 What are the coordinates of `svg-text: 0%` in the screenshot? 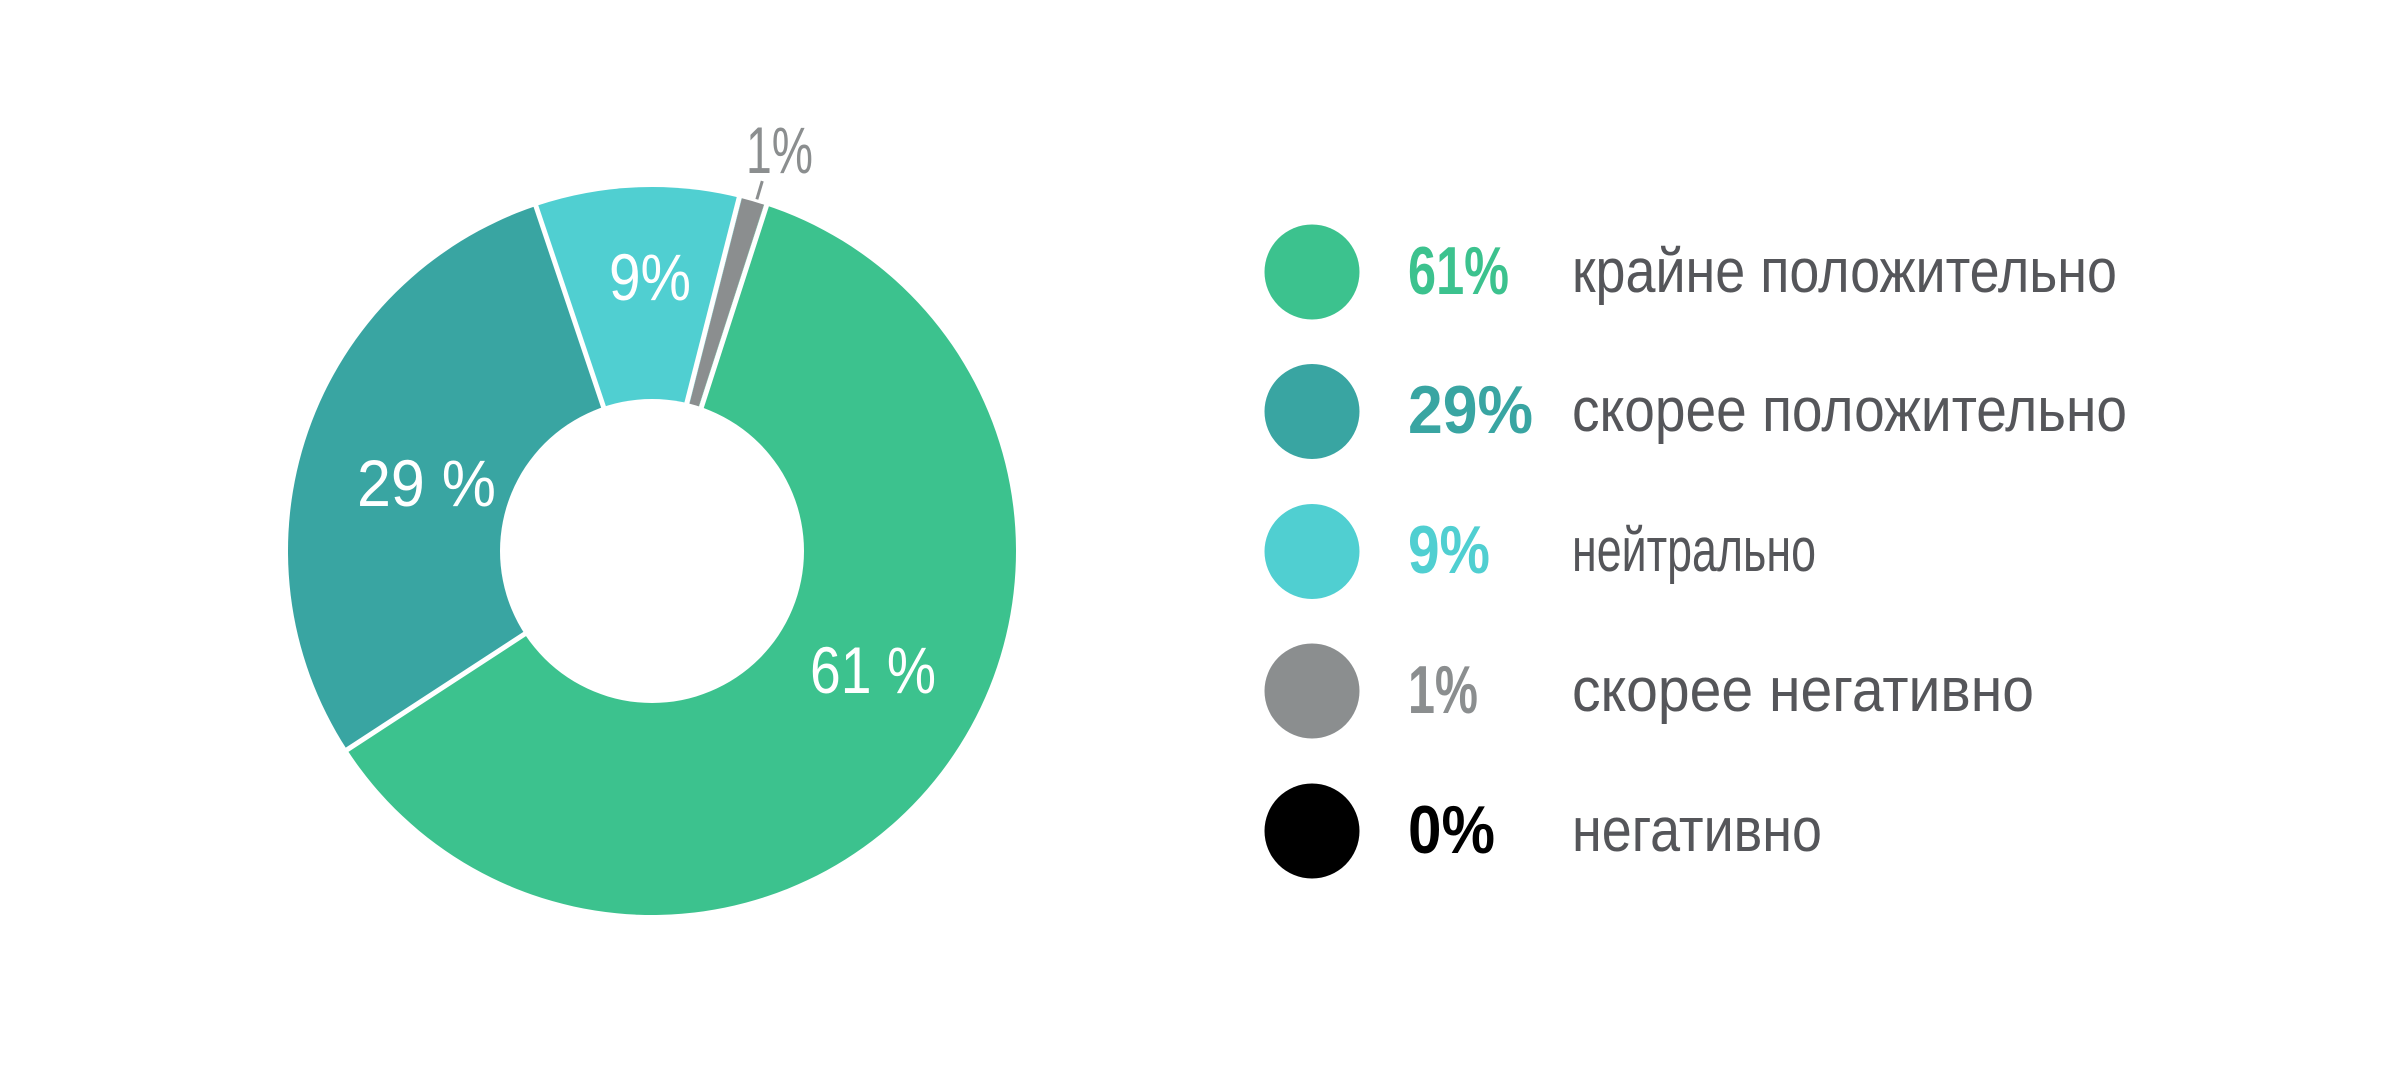 It's located at (1451, 830).